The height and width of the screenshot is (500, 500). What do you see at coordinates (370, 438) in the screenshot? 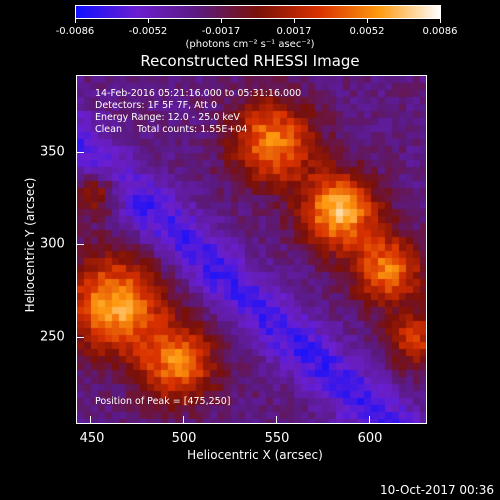
I see `x-tick-label: 600` at bounding box center [370, 438].